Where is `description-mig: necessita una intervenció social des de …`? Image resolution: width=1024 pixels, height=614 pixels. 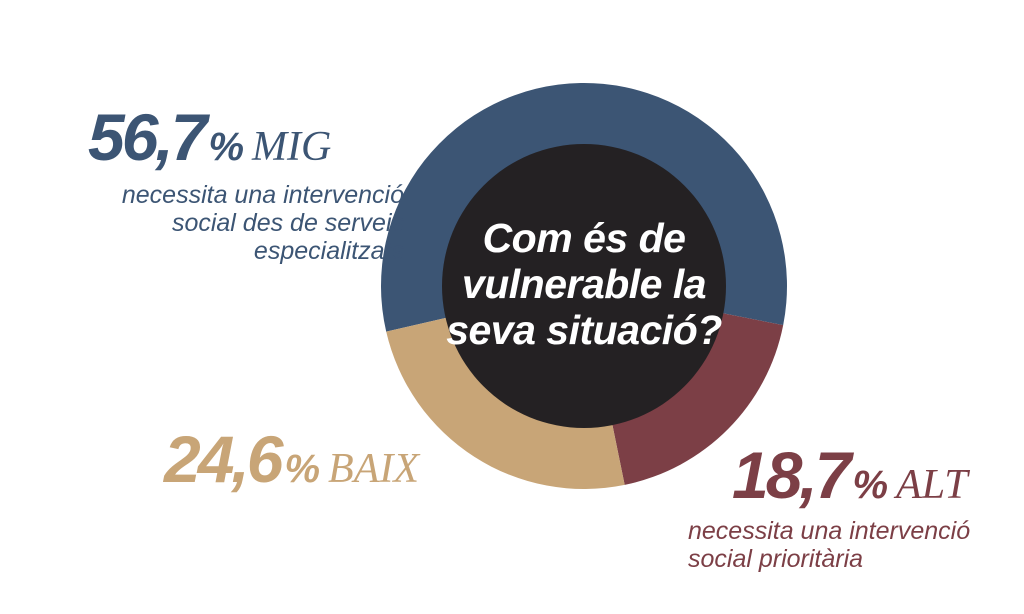
description-mig: necessita una intervenció social des de … is located at coordinates (262, 223).